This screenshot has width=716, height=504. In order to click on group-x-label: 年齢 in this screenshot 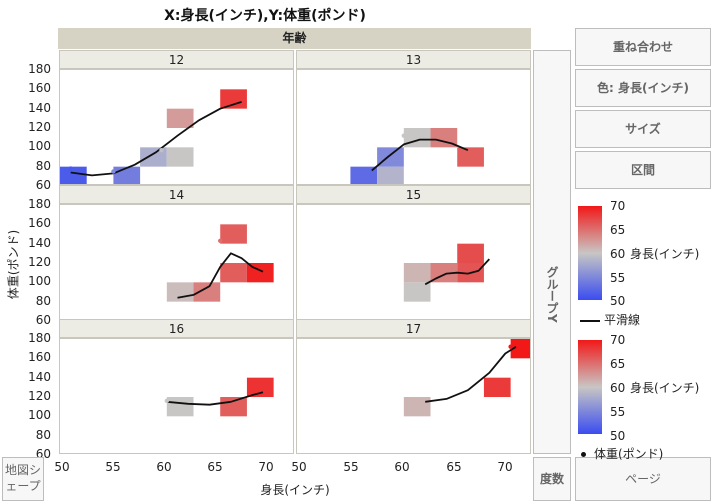, I will do `click(294, 38)`.